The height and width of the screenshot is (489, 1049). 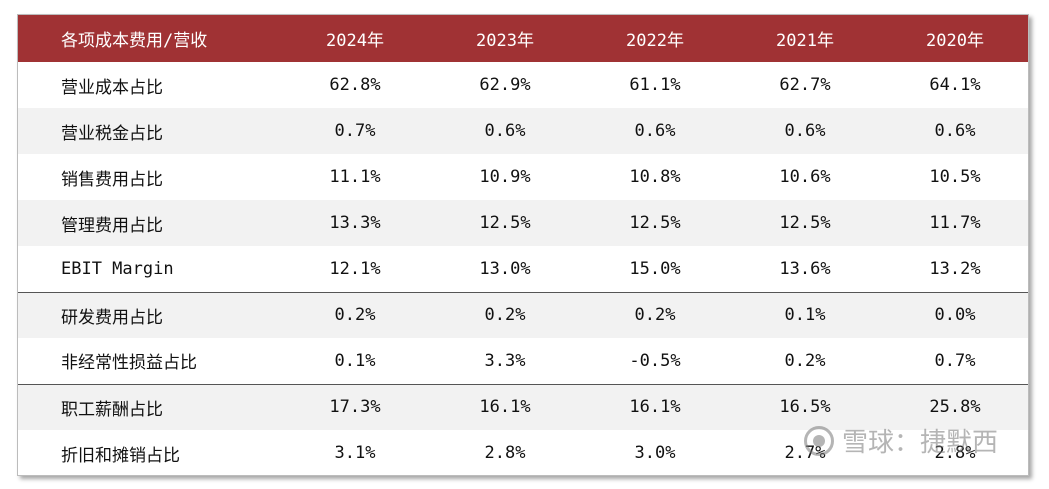 What do you see at coordinates (655, 360) in the screenshot?
I see `table-cell: -0.5%` at bounding box center [655, 360].